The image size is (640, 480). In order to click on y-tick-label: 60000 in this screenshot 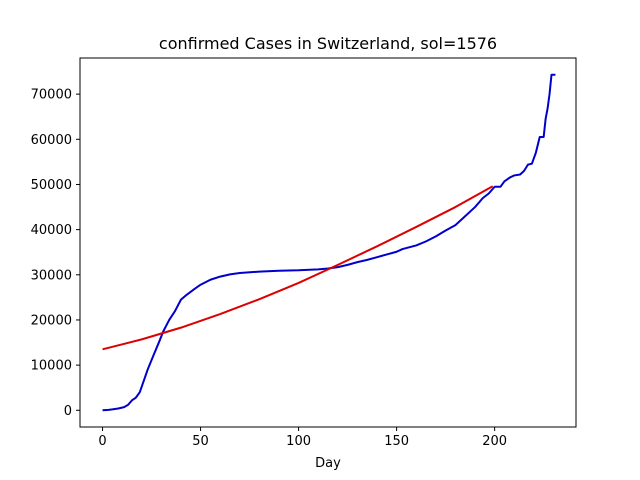, I will do `click(51, 140)`.